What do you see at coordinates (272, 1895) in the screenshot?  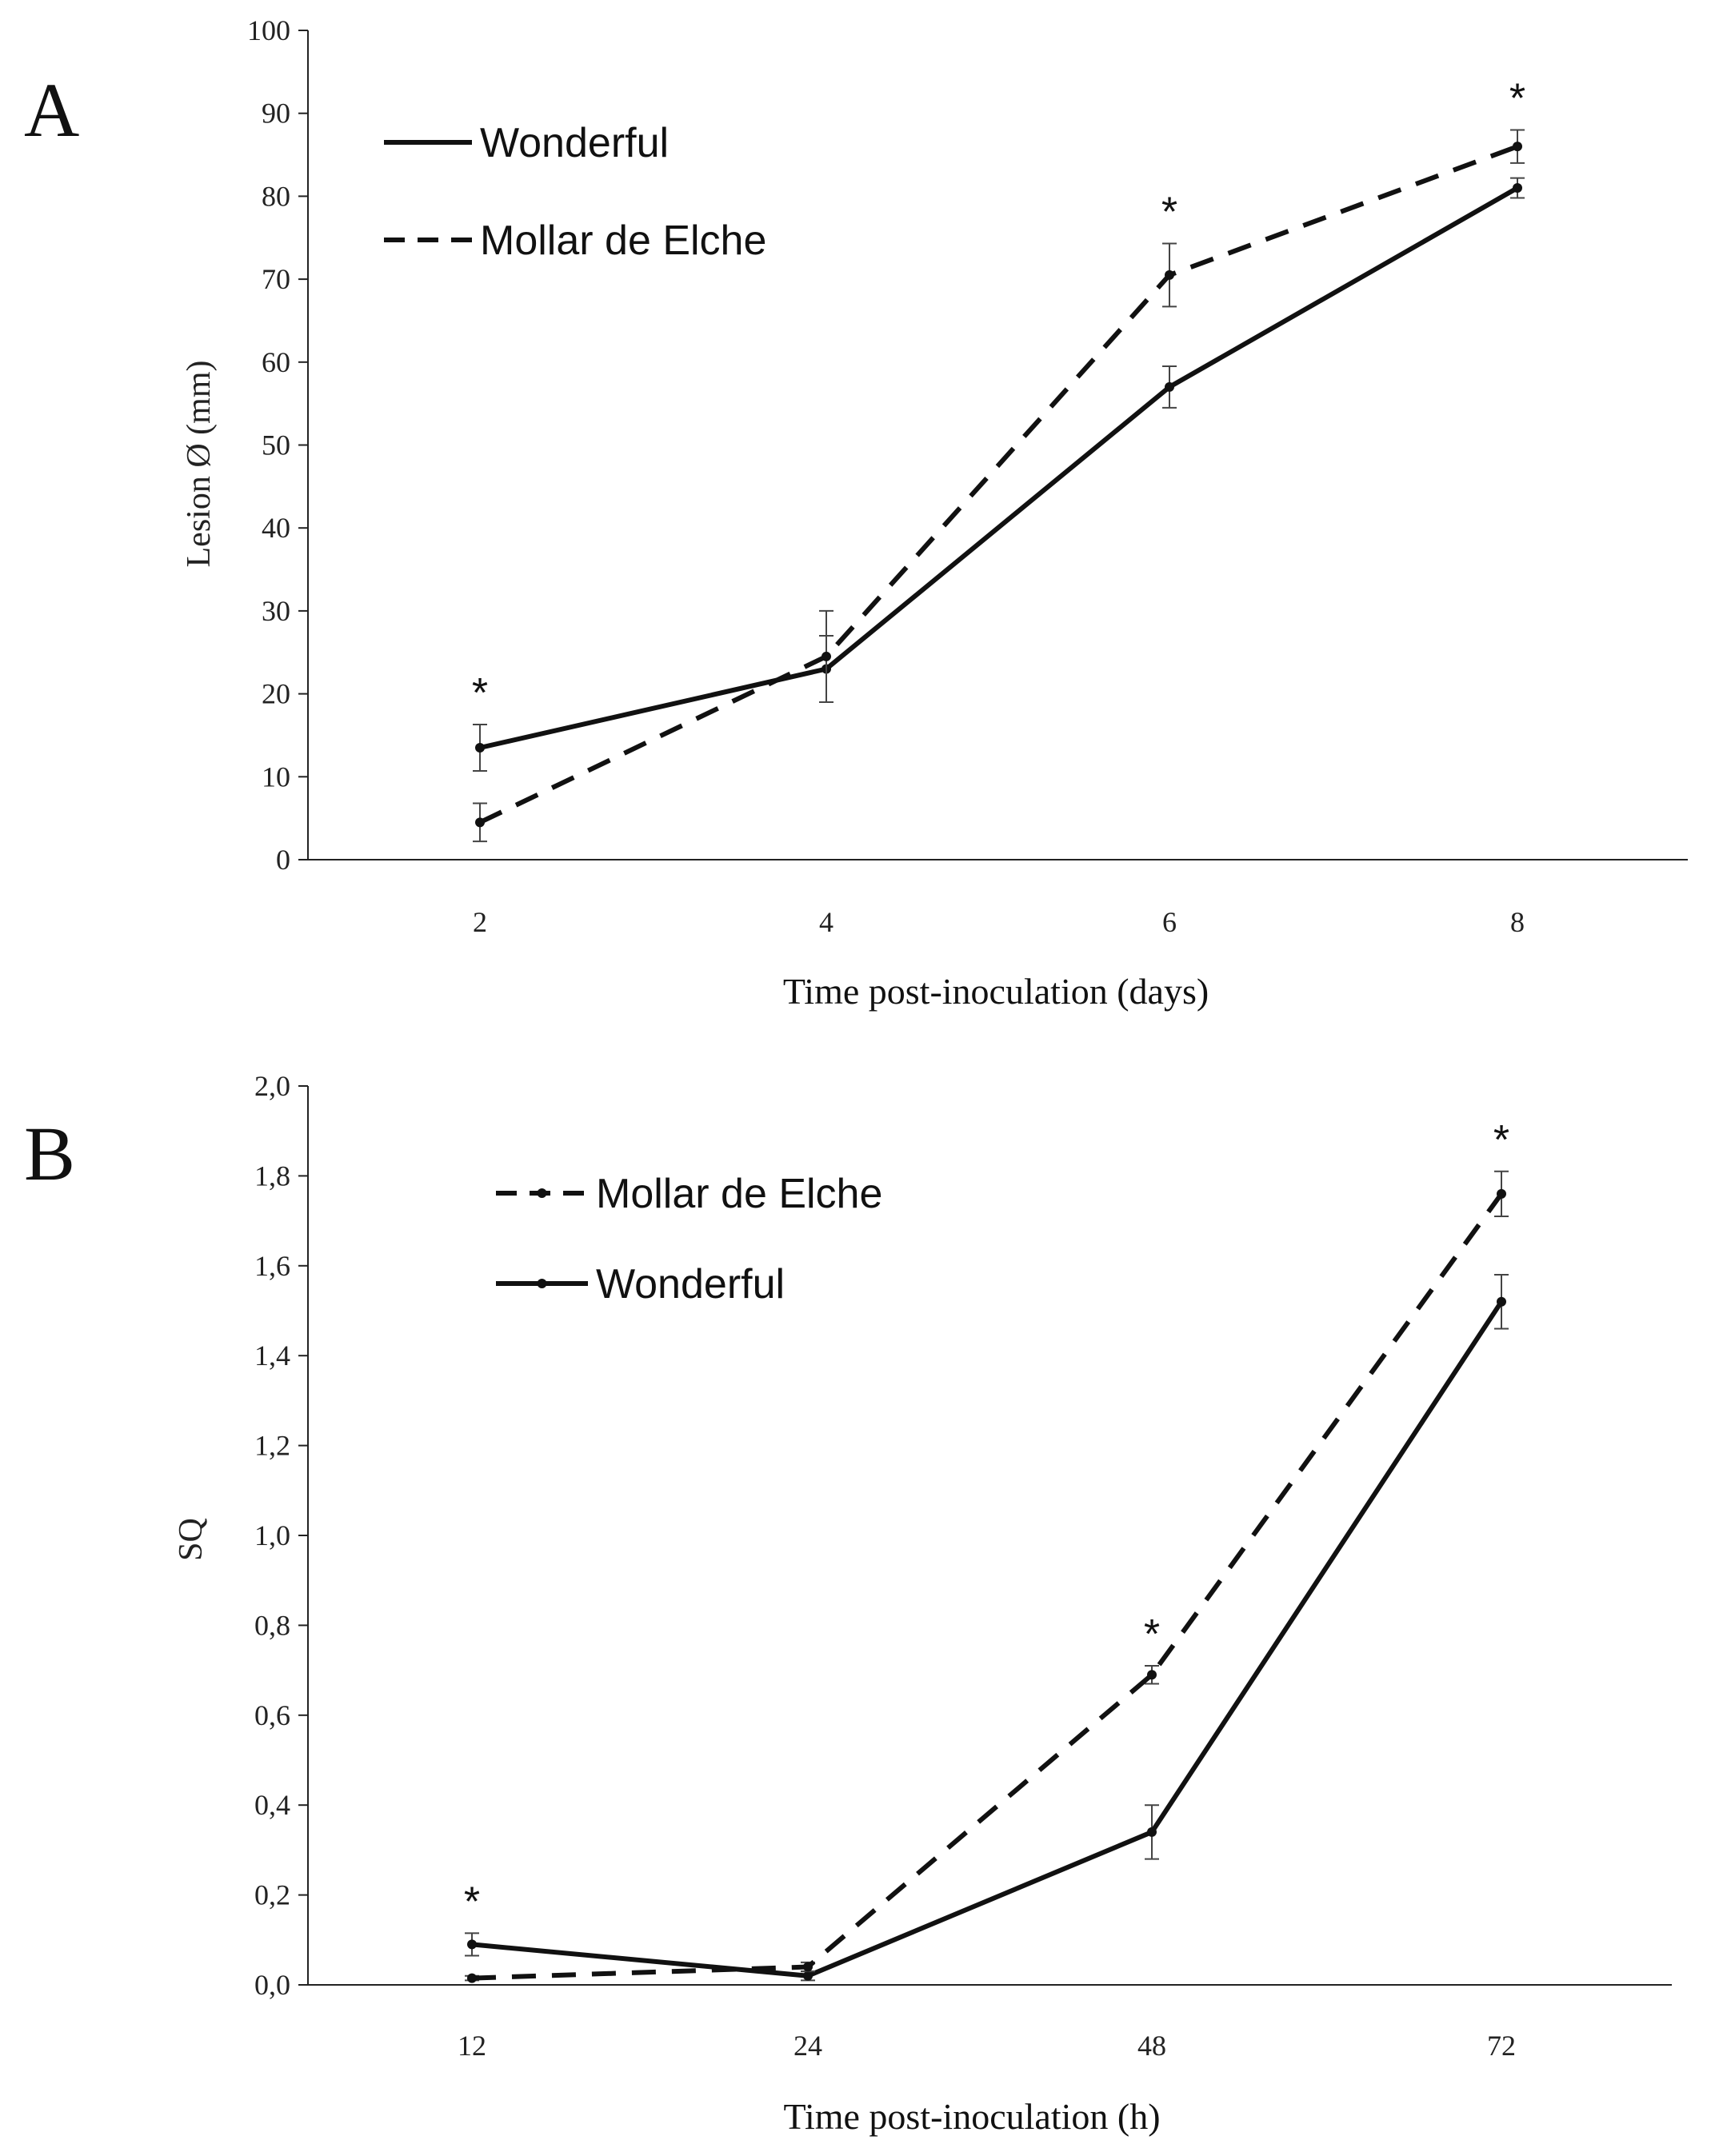 I see `y-tick-label: 0,2` at bounding box center [272, 1895].